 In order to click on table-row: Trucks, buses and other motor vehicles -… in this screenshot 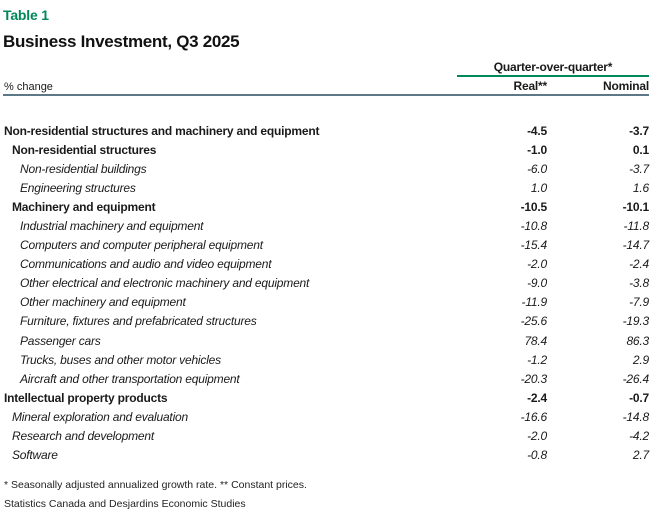, I will do `click(326, 359)`.